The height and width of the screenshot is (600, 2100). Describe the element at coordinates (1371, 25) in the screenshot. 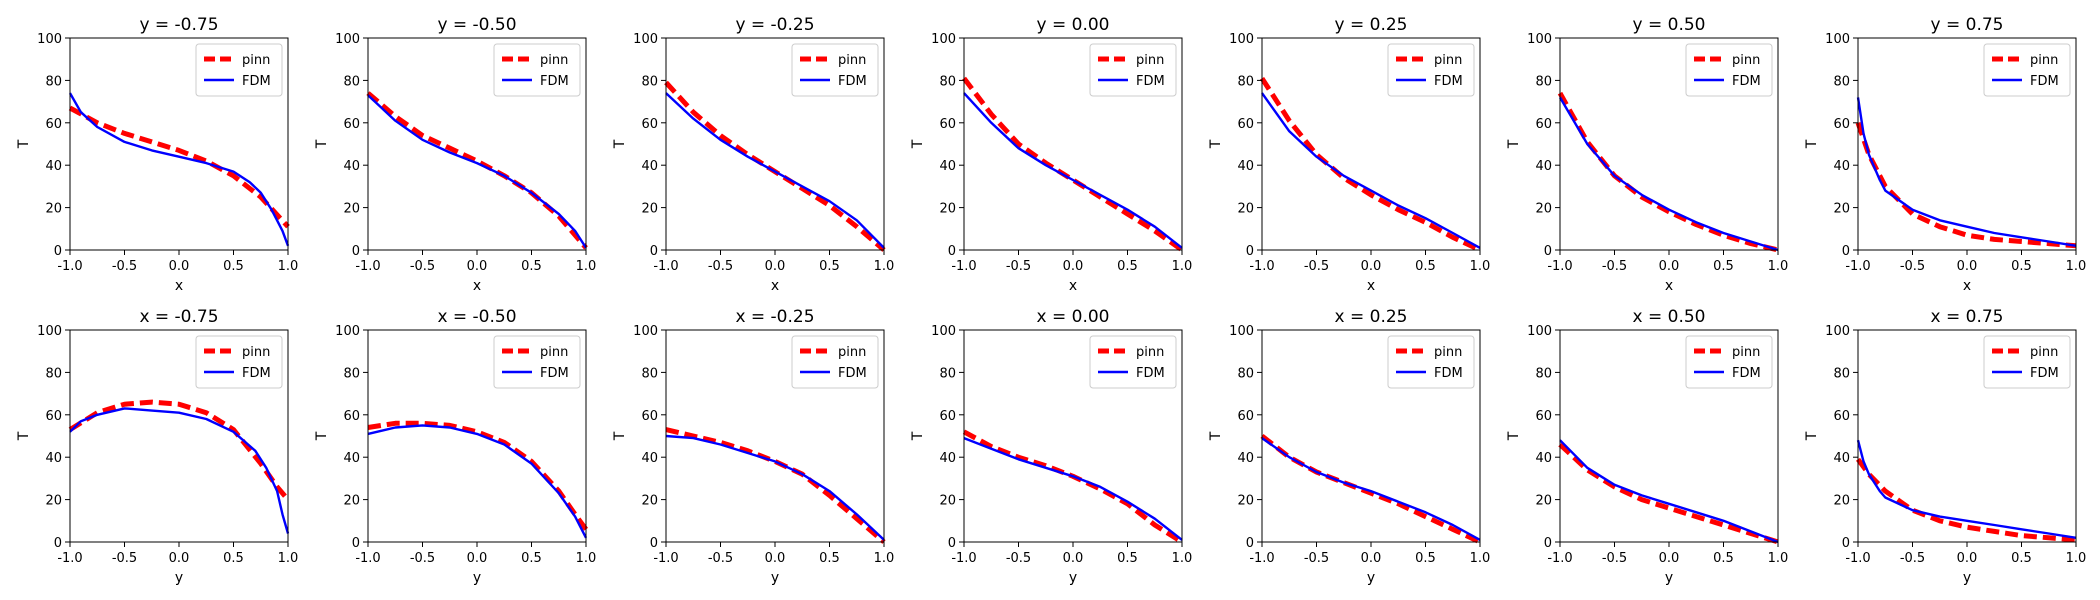

I see `subplot-title: y = 0.25` at that location.